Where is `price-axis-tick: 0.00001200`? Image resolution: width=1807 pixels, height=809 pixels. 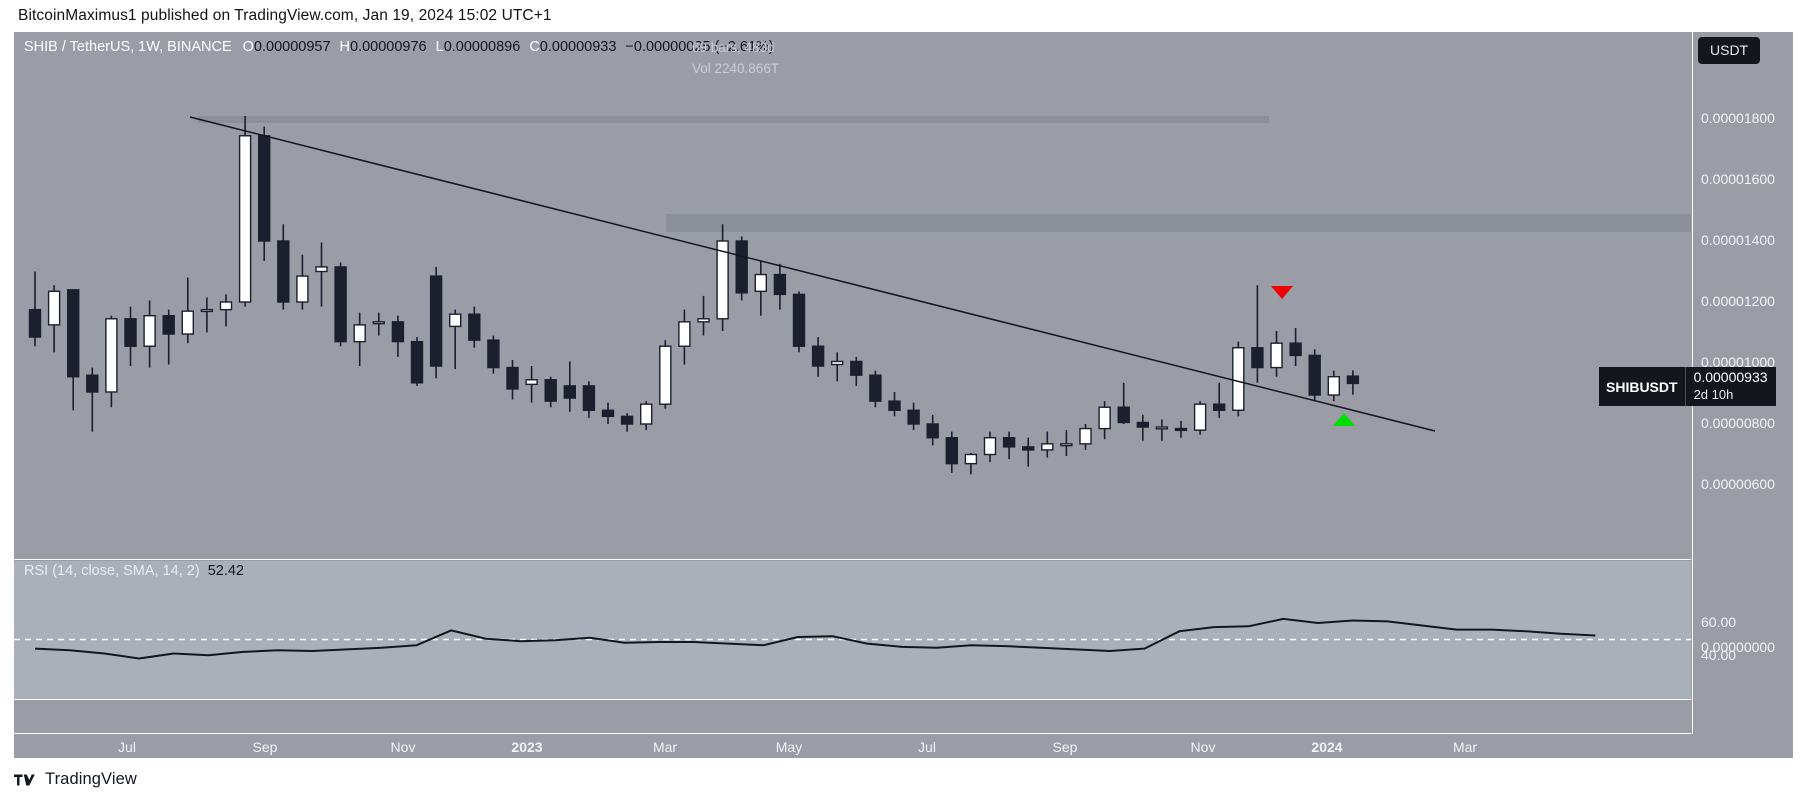 price-axis-tick: 0.00001200 is located at coordinates (1738, 301).